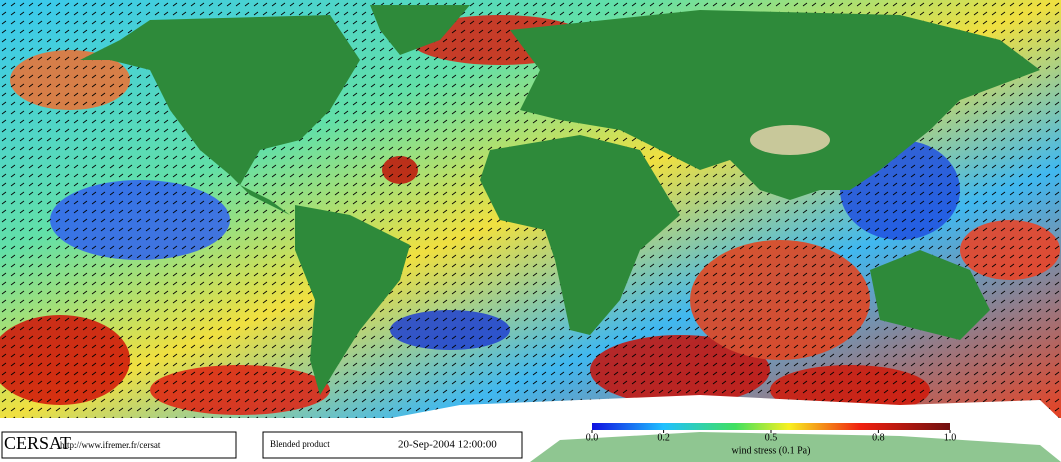  I want to click on colorbar-tick-label: 0.0, so click(592, 437).